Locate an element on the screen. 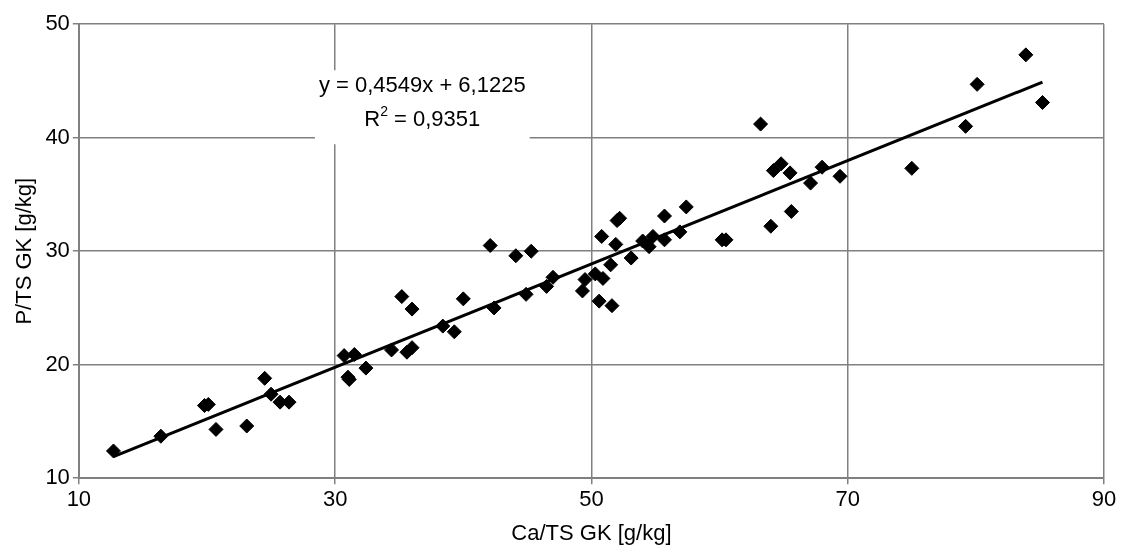  x-axis-title: Ca/TS GK [g/kg] is located at coordinates (591, 532).